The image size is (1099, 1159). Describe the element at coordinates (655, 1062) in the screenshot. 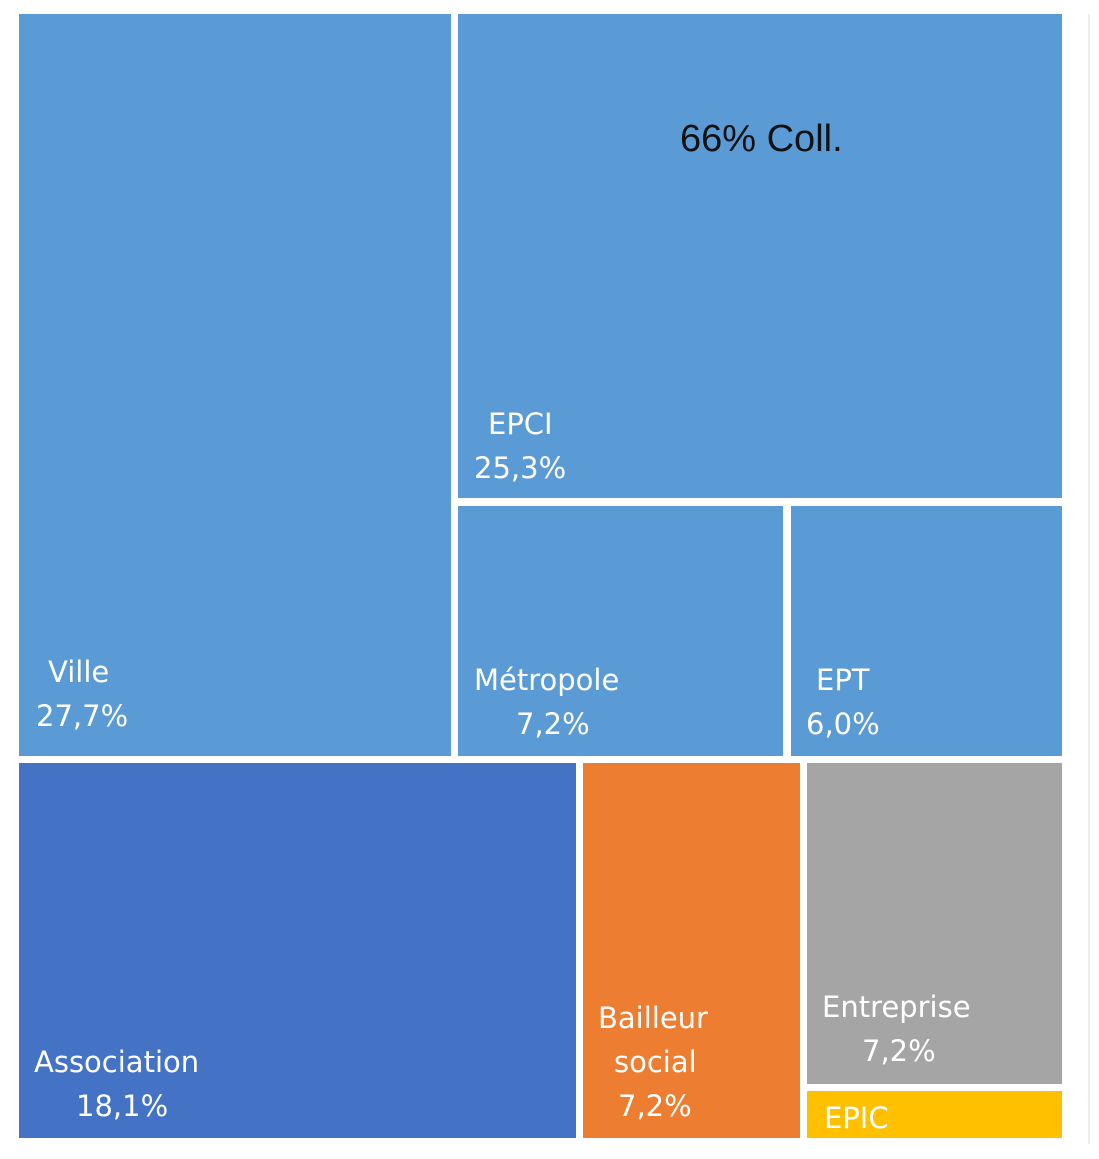

I see `tile-name-bailleur-social: social` at that location.